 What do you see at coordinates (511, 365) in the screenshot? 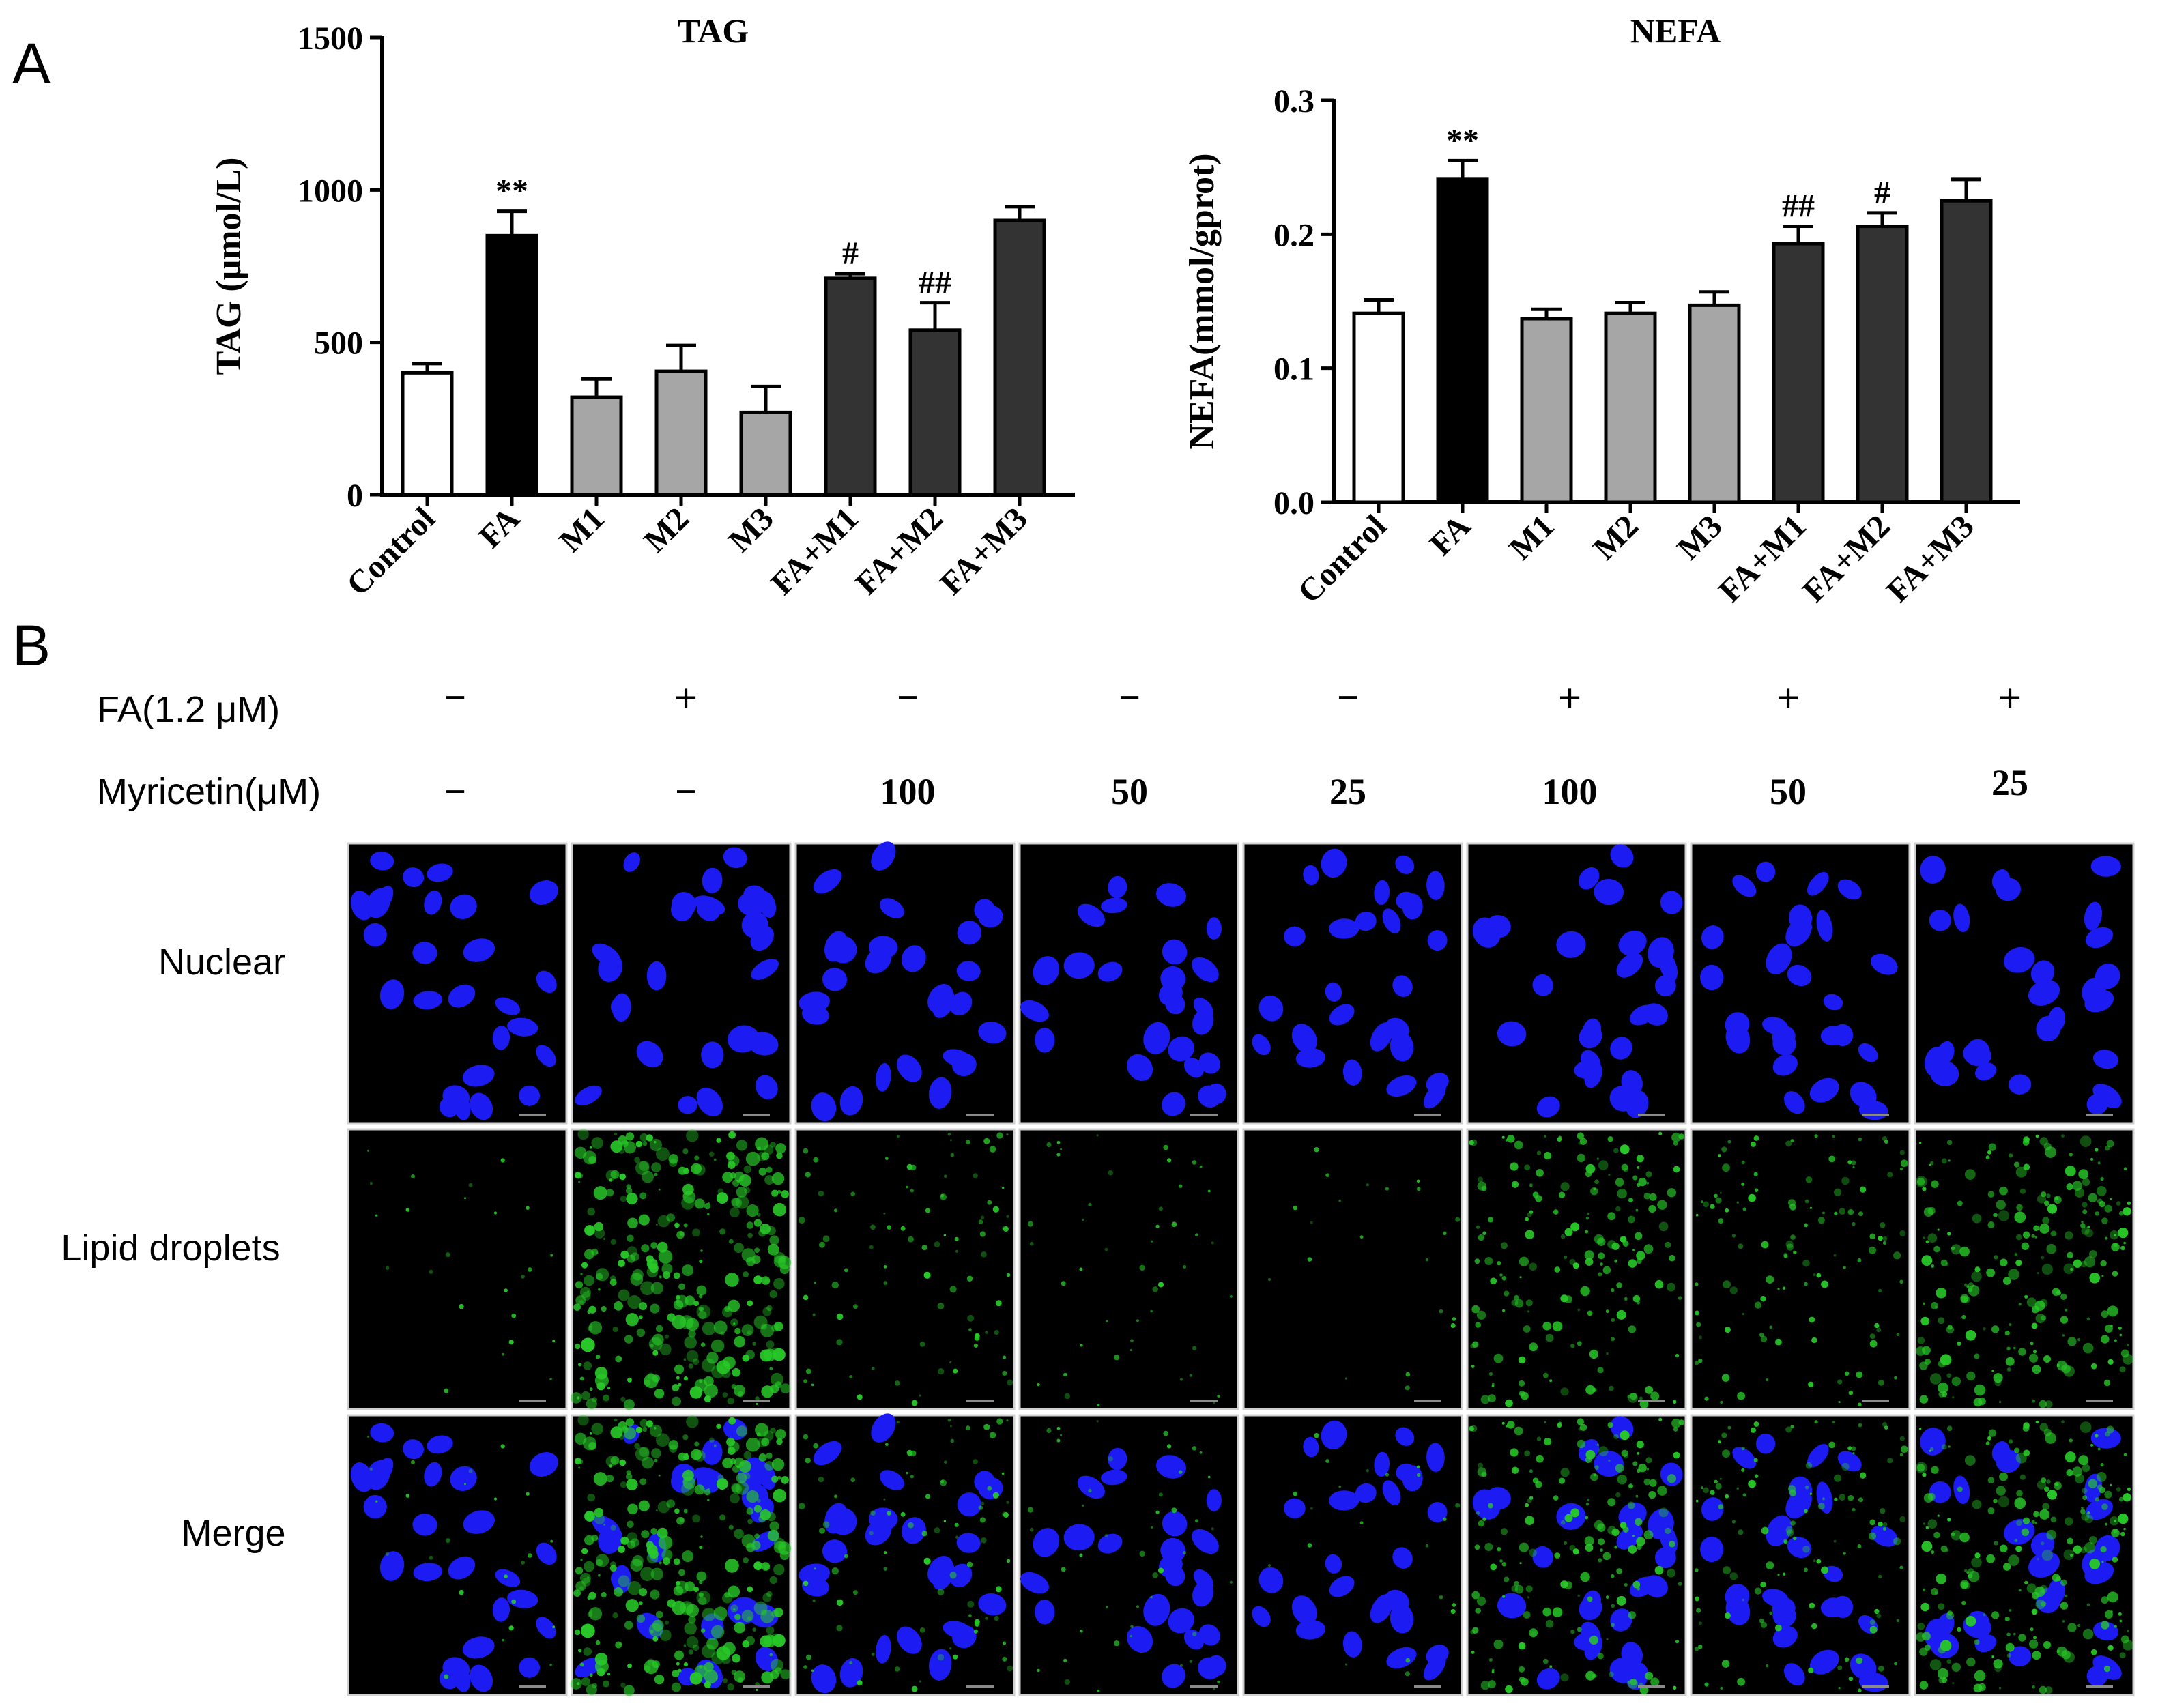
I see `bar-fa` at bounding box center [511, 365].